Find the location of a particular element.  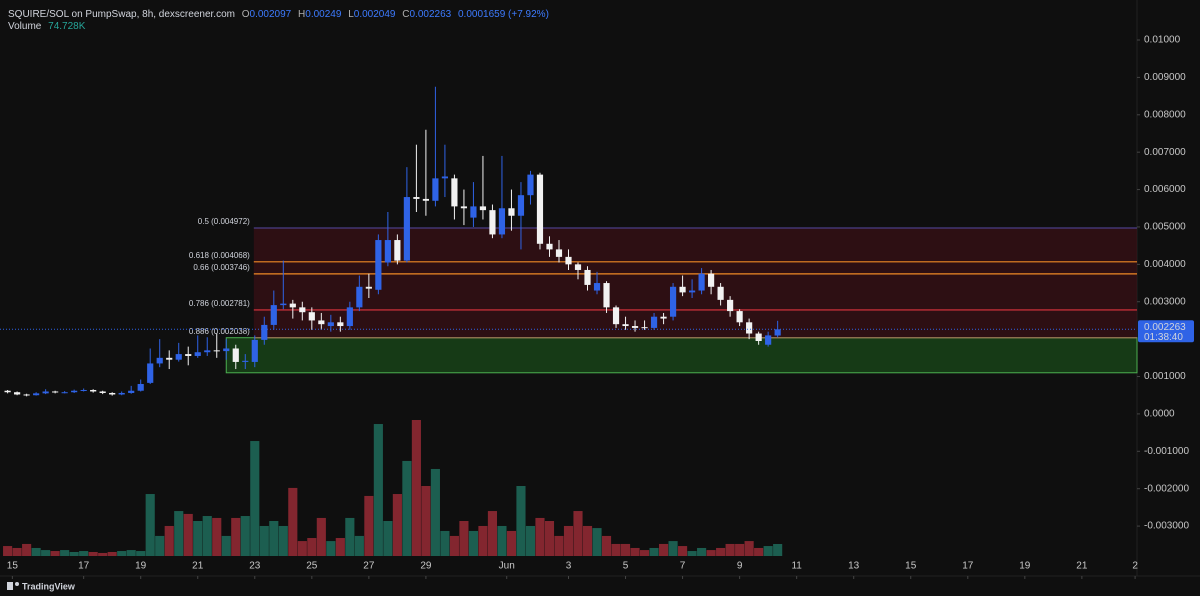

fib-label: 0.786 (0.002781) is located at coordinates (219, 303).